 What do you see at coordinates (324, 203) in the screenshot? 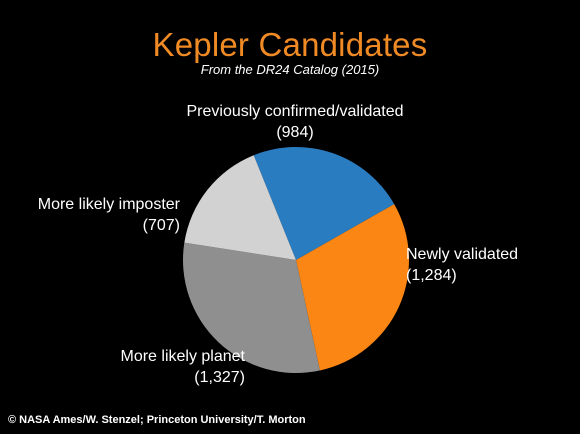
I see `pie-slice-previously-confirmed` at bounding box center [324, 203].